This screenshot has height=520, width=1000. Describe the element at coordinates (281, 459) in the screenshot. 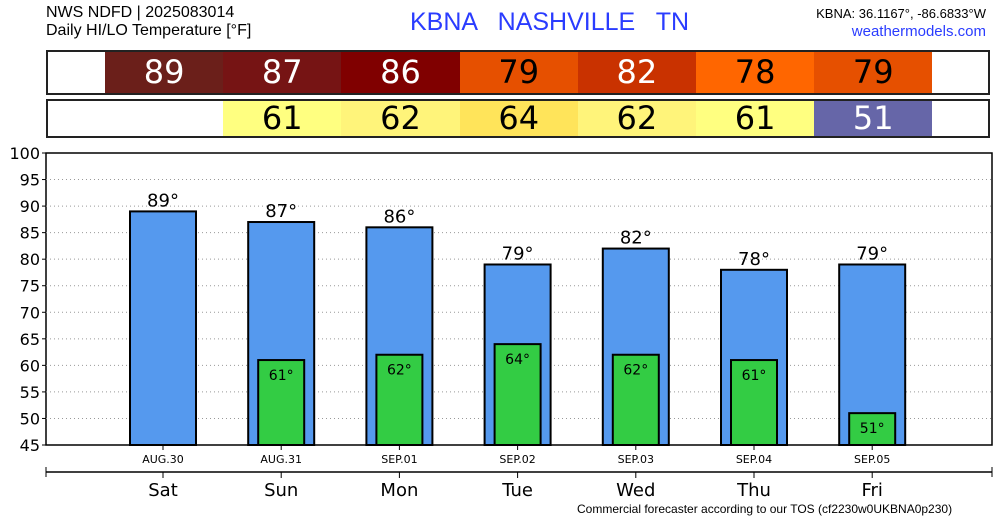

I see `date-label: AUG.31` at that location.